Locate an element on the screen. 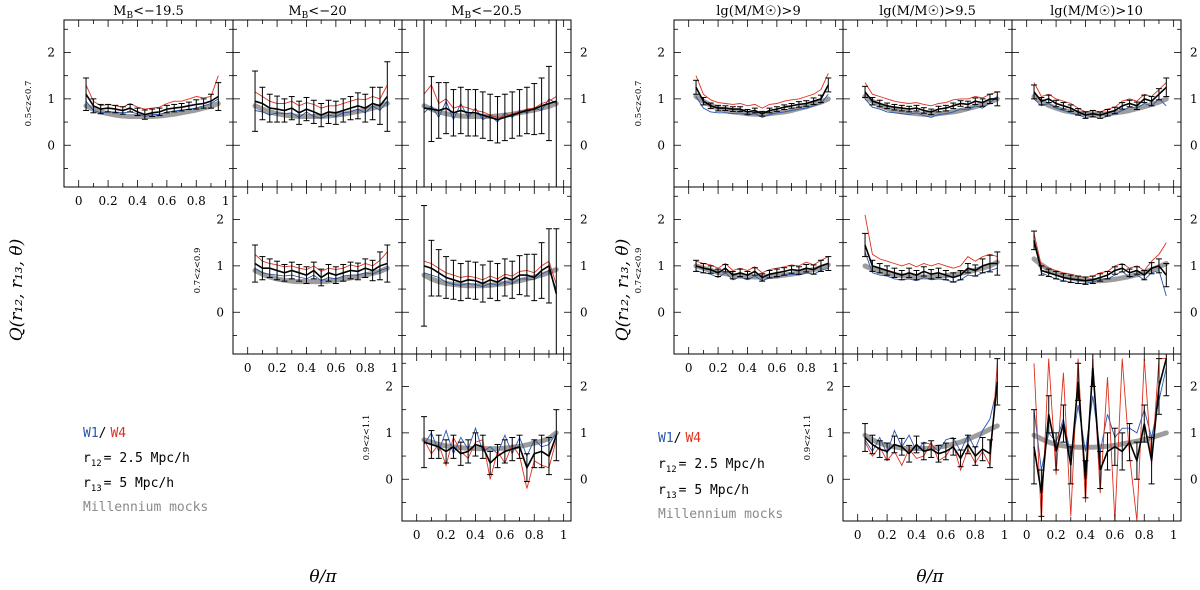 This screenshot has width=1200, height=590. svg-text: W1/W4 is located at coordinates (104, 433).